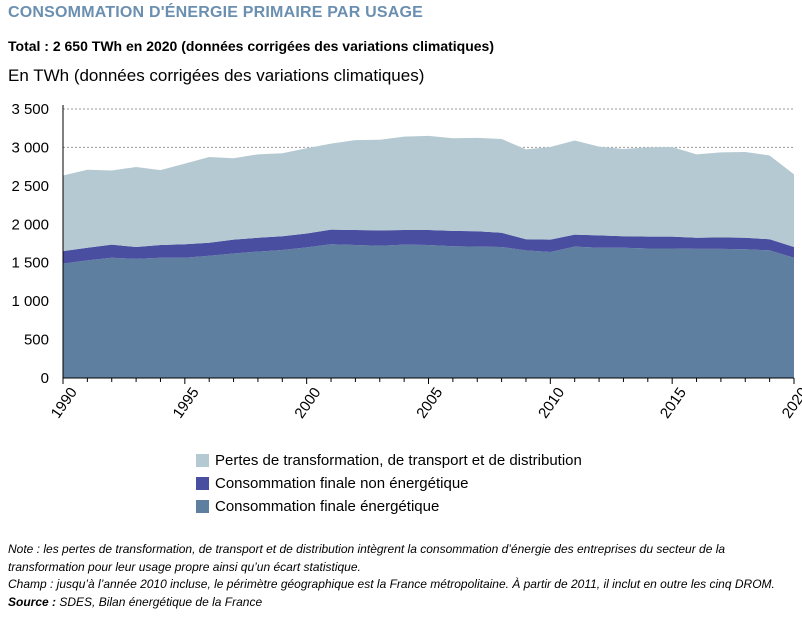  What do you see at coordinates (551, 403) in the screenshot?
I see `x-tick-label: 2010` at bounding box center [551, 403].